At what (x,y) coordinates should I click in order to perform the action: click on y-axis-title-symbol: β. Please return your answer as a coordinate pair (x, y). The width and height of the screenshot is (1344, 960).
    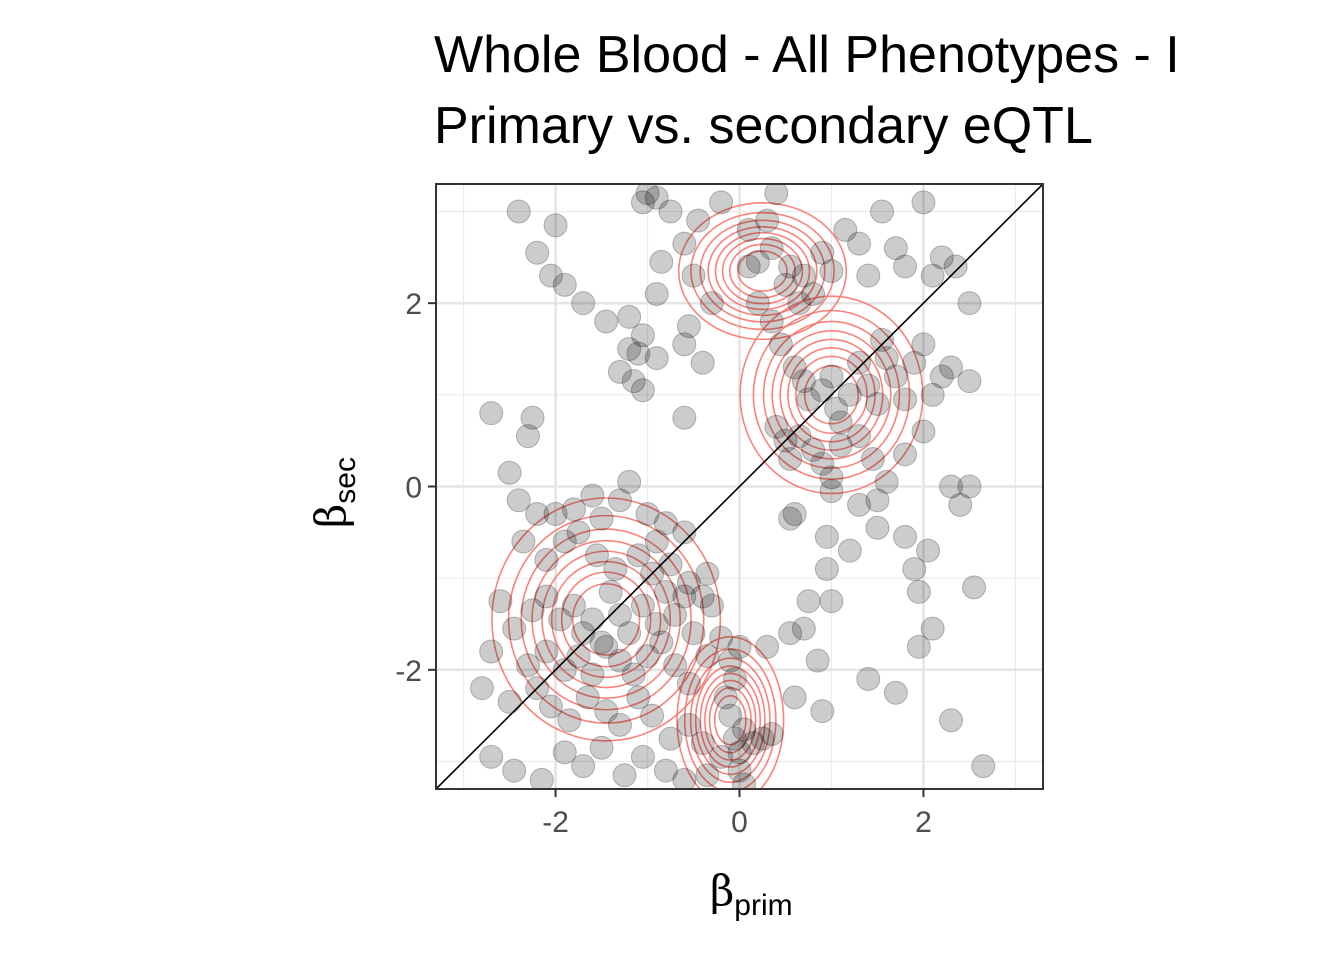
    Looking at the image, I should click on (330, 516).